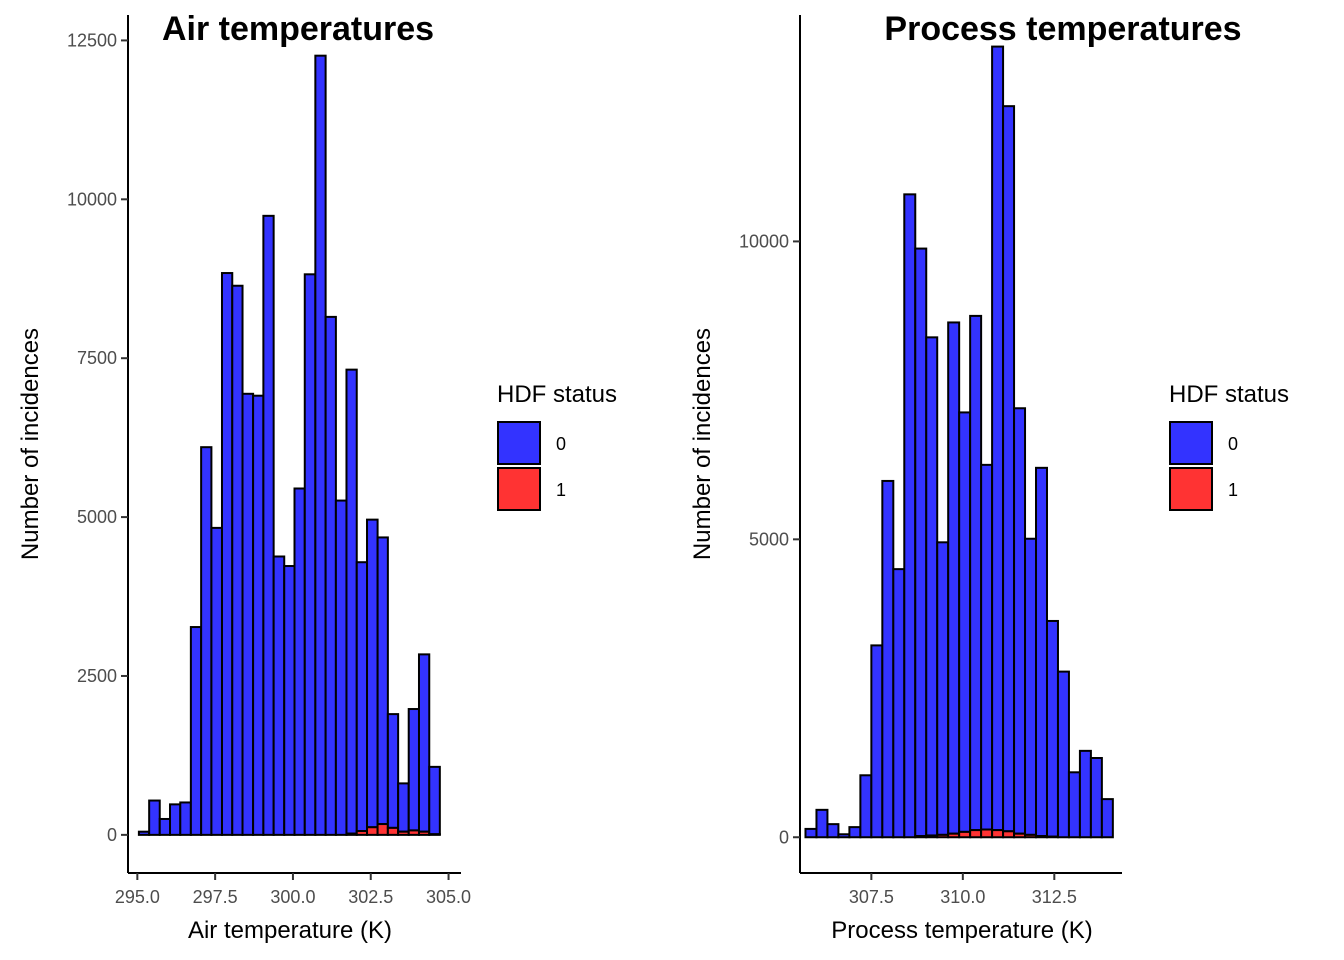 The height and width of the screenshot is (960, 1344). Describe the element at coordinates (97, 676) in the screenshot. I see `air-y-tick-label: 2500` at that location.